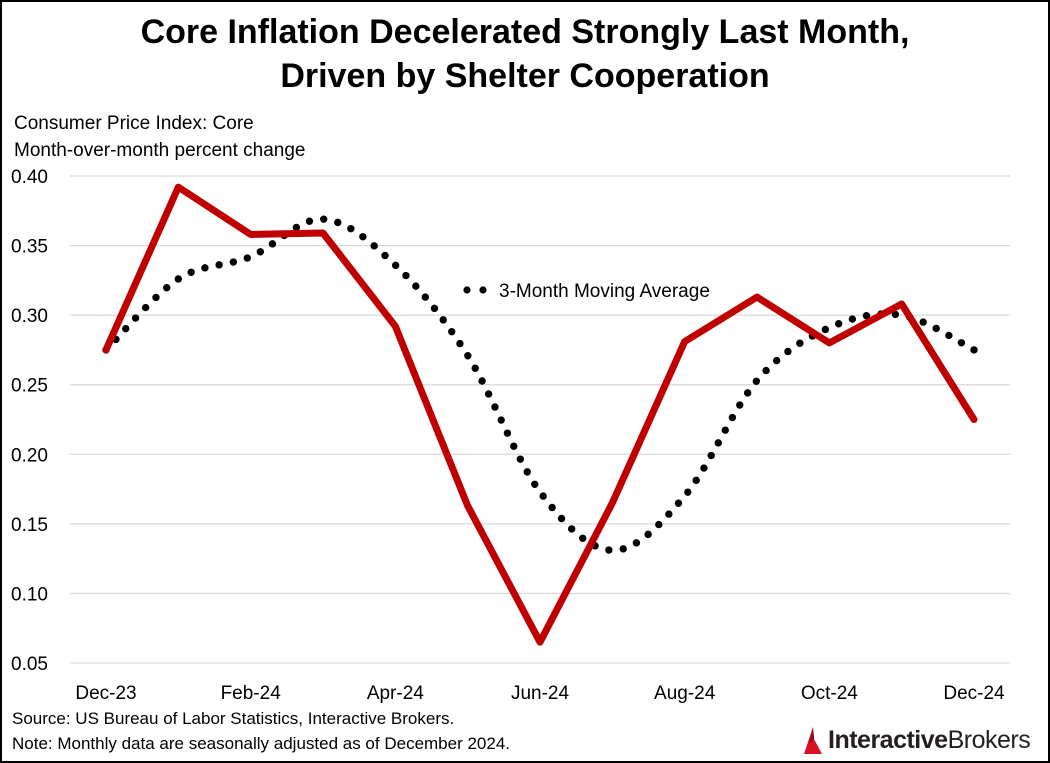  What do you see at coordinates (395, 693) in the screenshot?
I see `x-tick-label: Apr-24` at bounding box center [395, 693].